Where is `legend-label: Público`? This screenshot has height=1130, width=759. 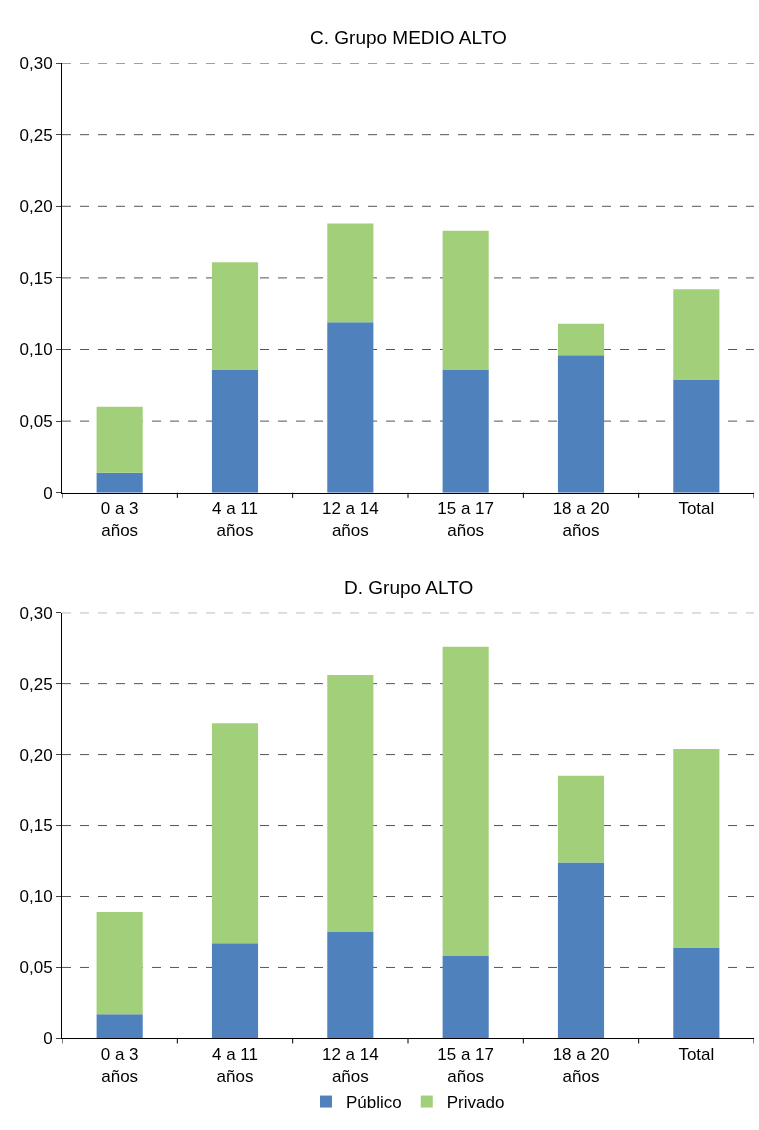
legend-label: Público is located at coordinates (374, 1103).